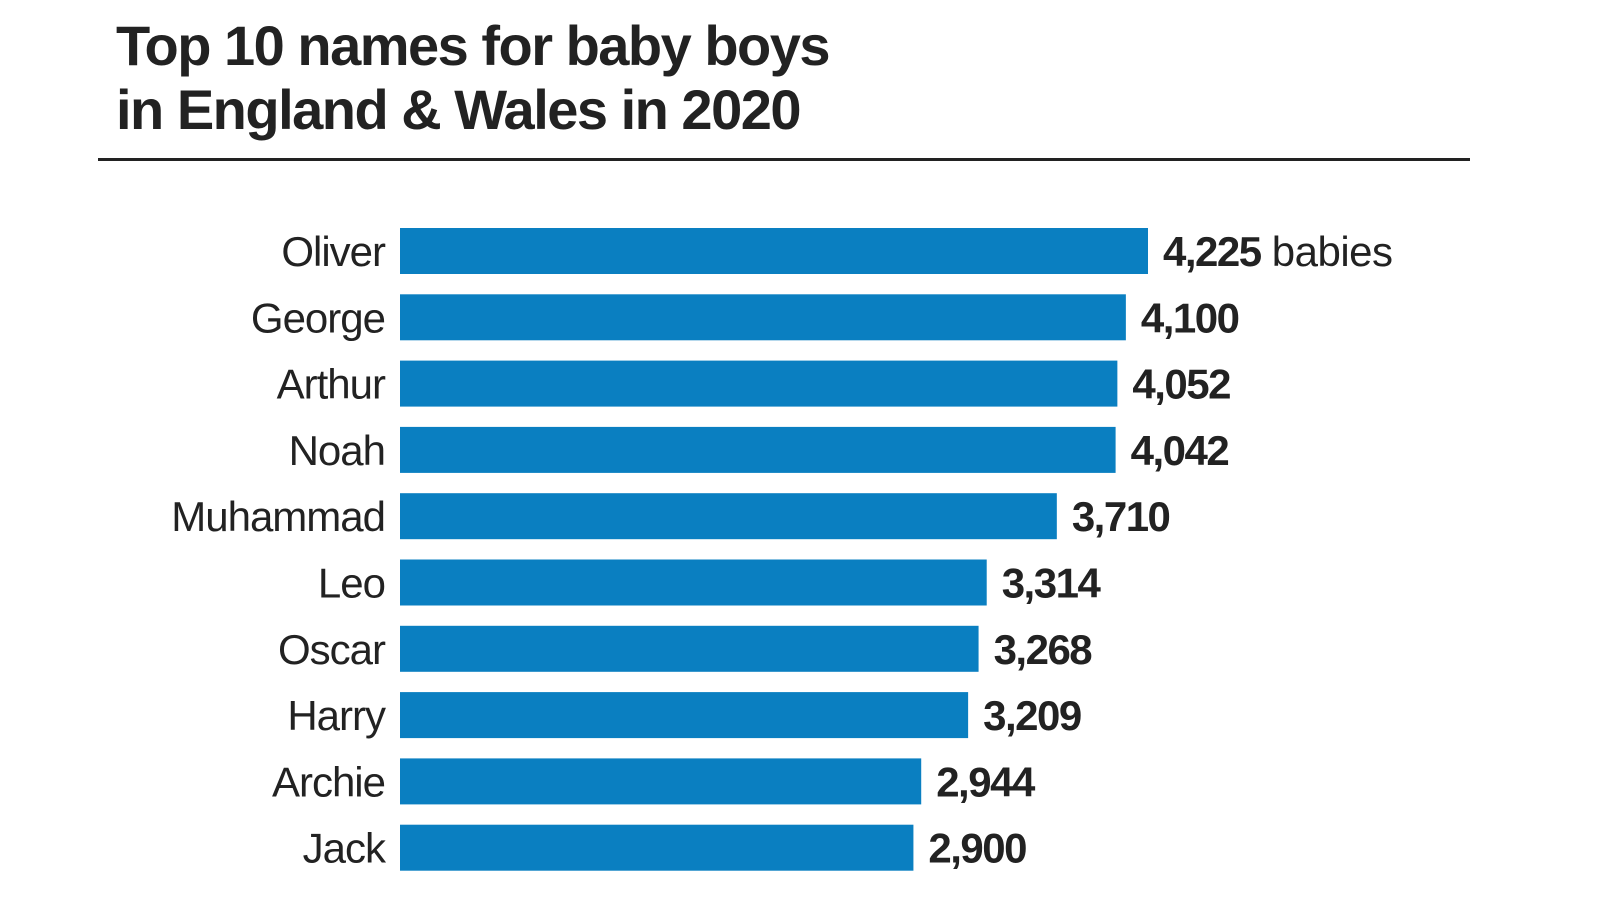  I want to click on category-label: Oliver, so click(333, 251).